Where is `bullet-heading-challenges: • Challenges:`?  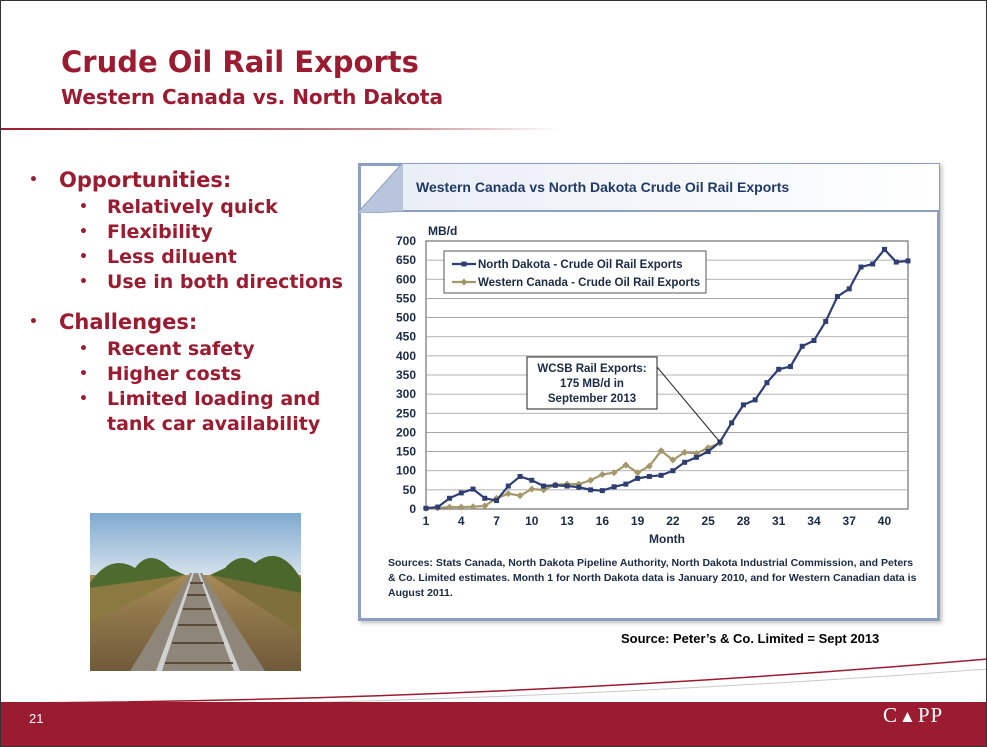 bullet-heading-challenges: • Challenges: is located at coordinates (113, 322).